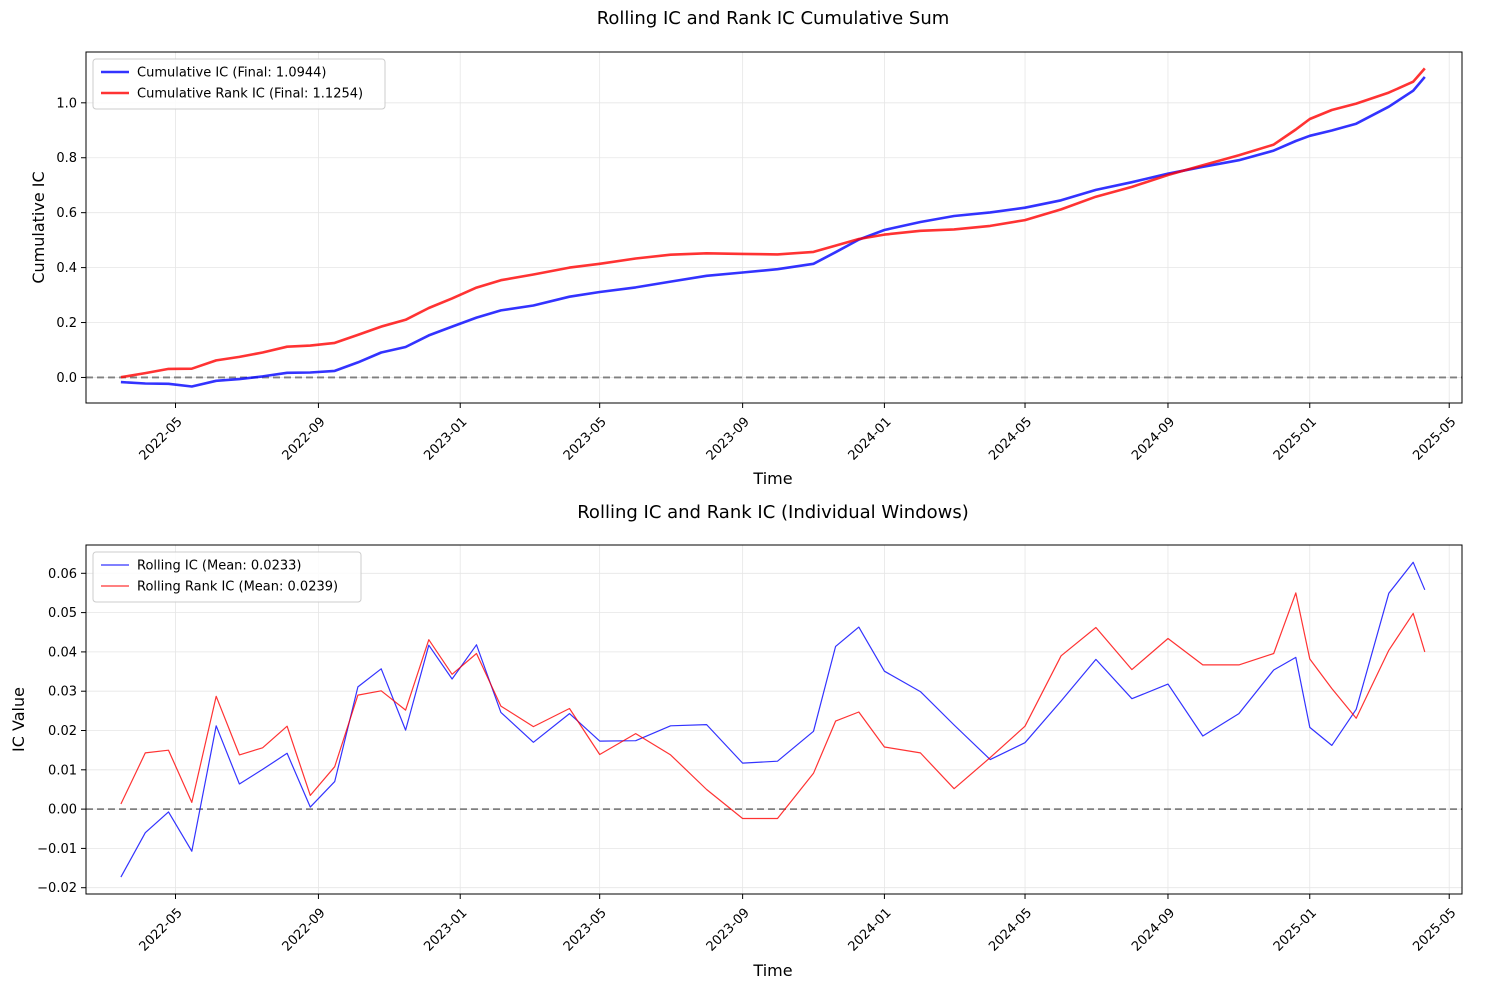 The image size is (1488, 989). What do you see at coordinates (231, 73) in the screenshot?
I see `legend-label: Cumulative IC (Final: 1.0944)` at bounding box center [231, 73].